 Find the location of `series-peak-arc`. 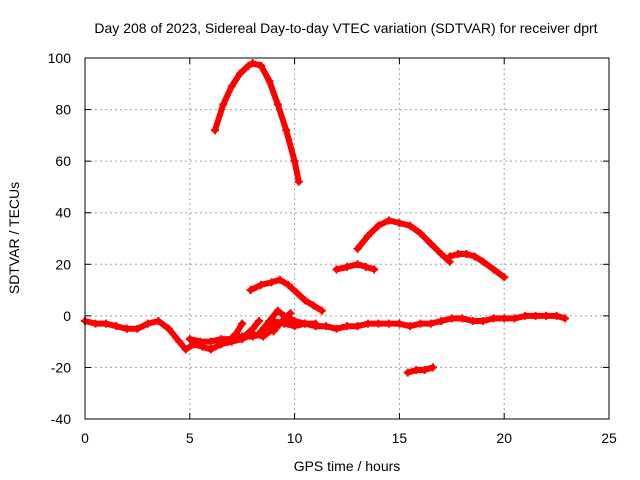

series-peak-arc is located at coordinates (256, 122).